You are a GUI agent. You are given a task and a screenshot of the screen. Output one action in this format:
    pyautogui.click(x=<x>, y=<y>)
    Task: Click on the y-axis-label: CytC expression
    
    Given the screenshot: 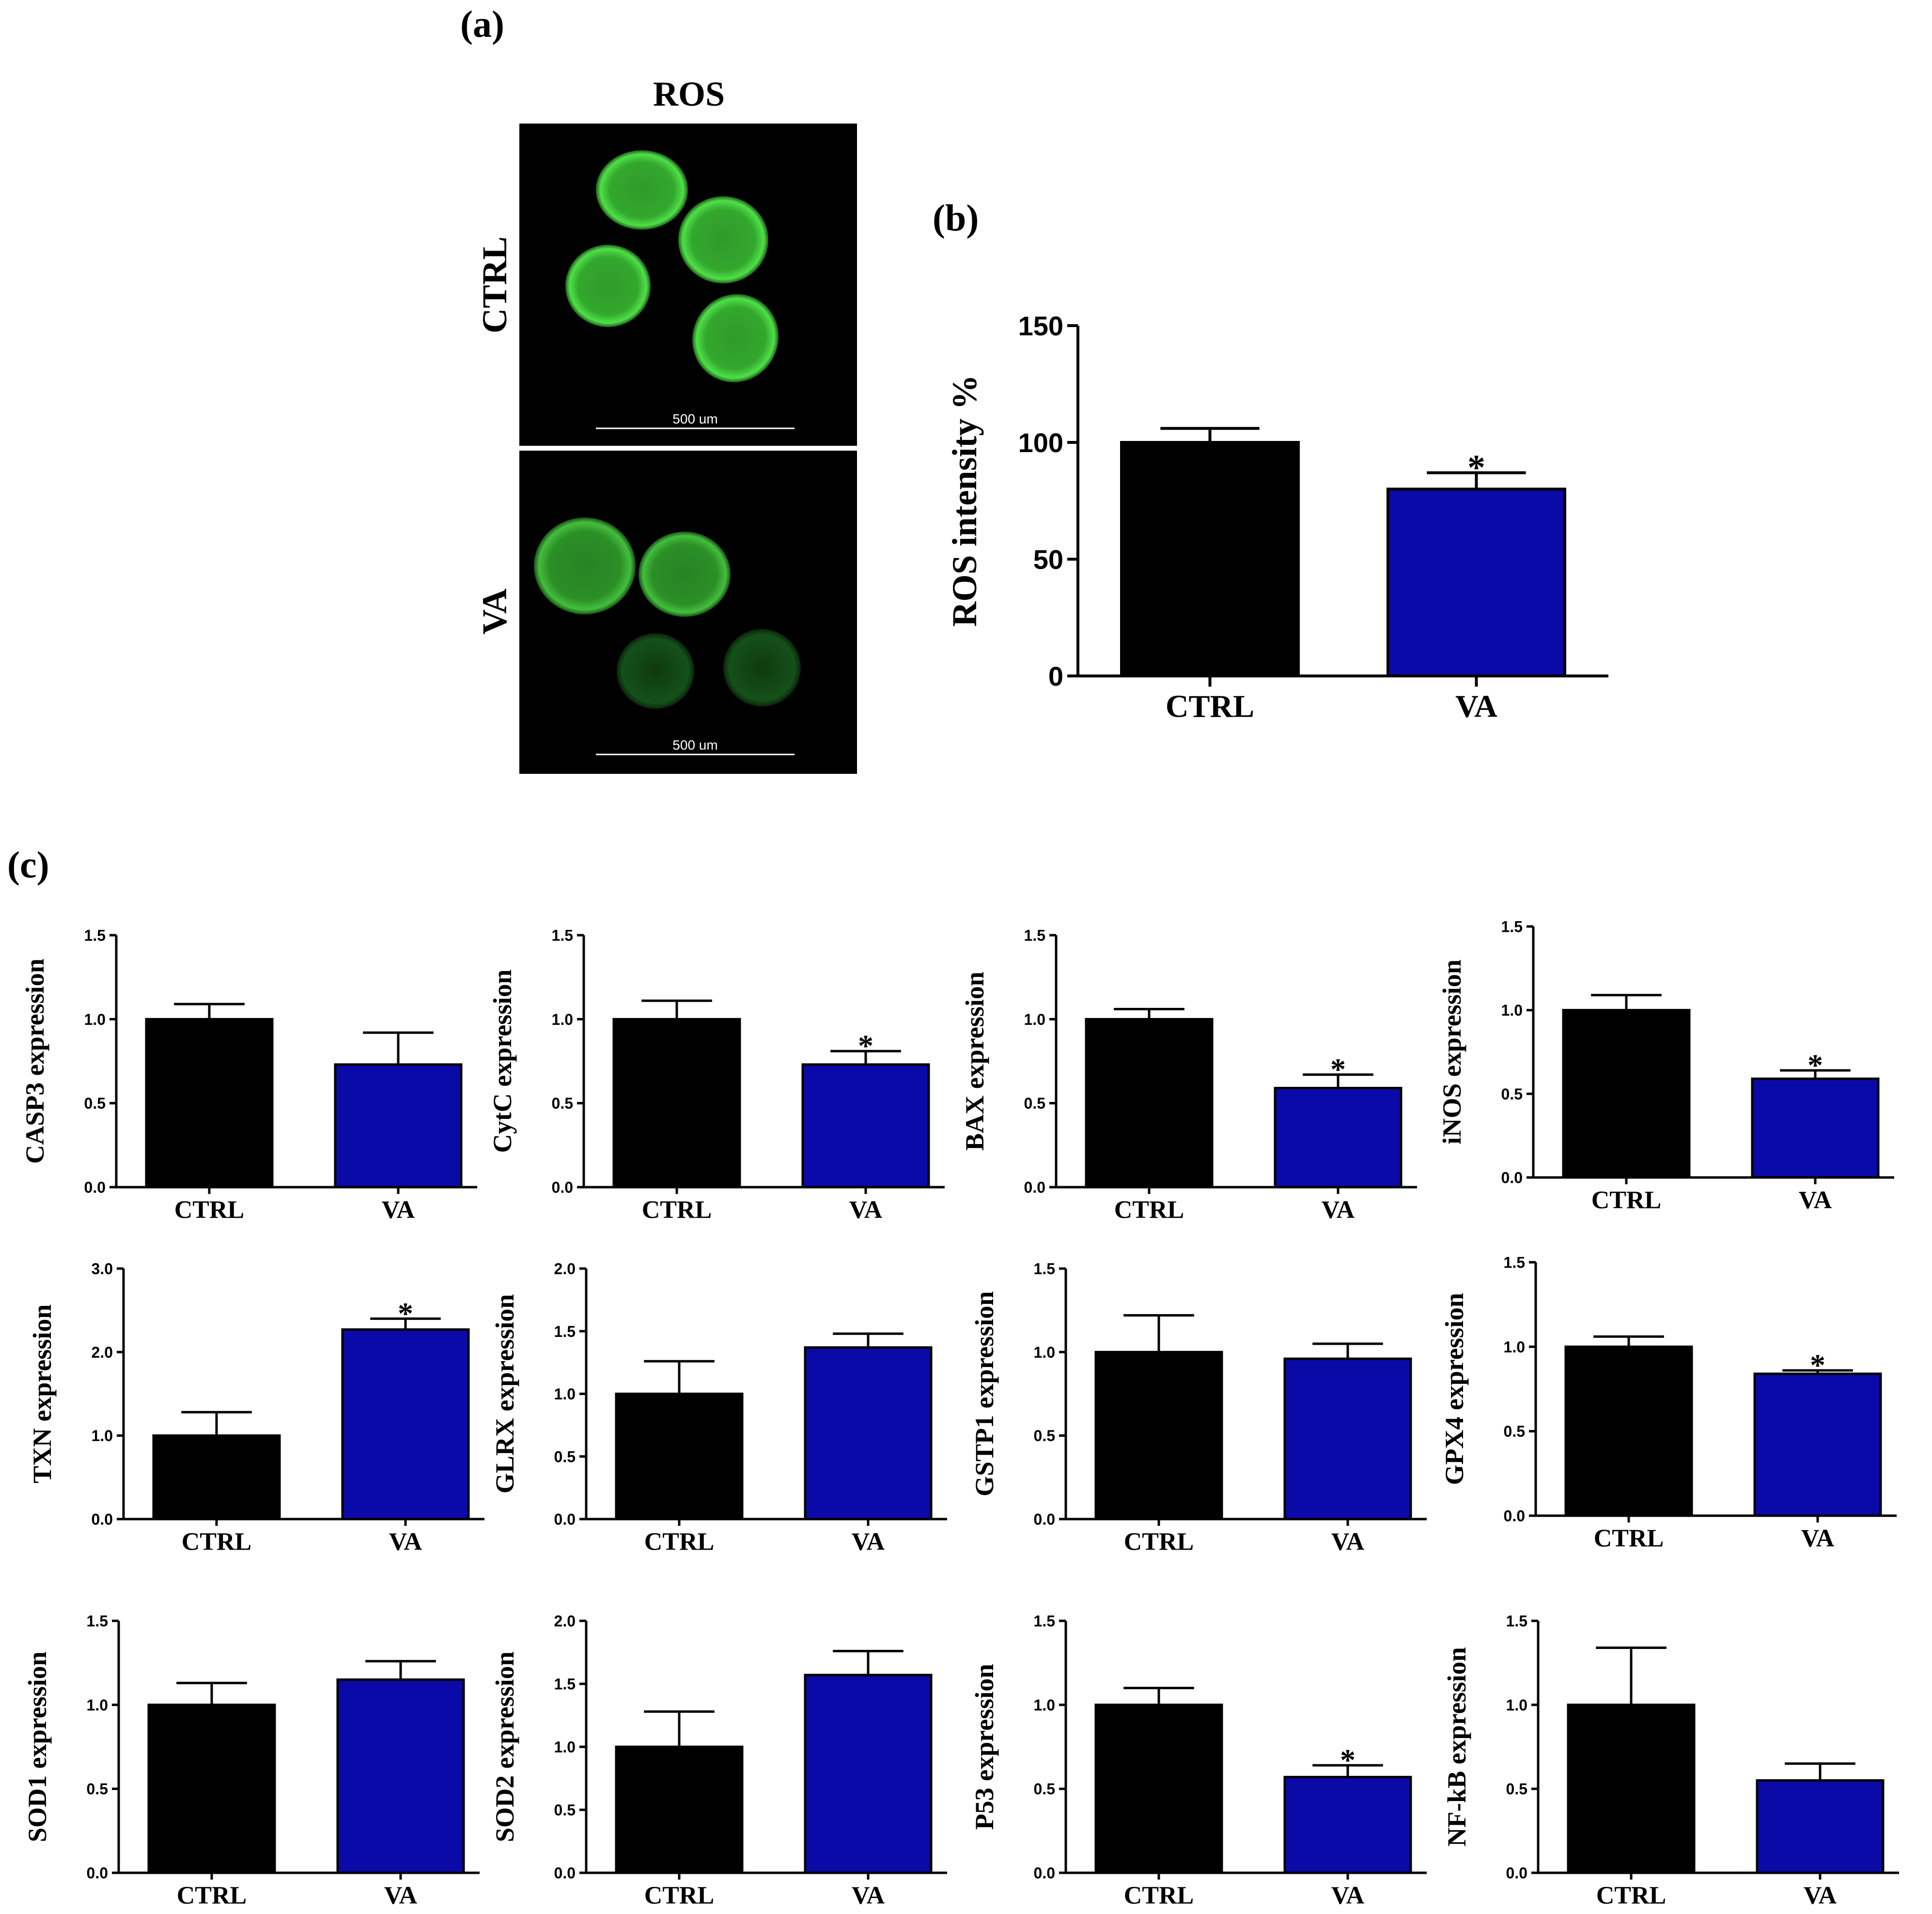 What is the action you would take?
    pyautogui.click(x=502, y=1061)
    